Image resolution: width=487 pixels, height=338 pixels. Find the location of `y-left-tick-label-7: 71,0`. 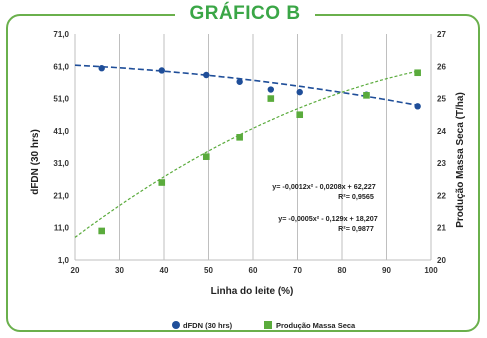

y-left-tick-label-7: 71,0 is located at coordinates (61, 34).